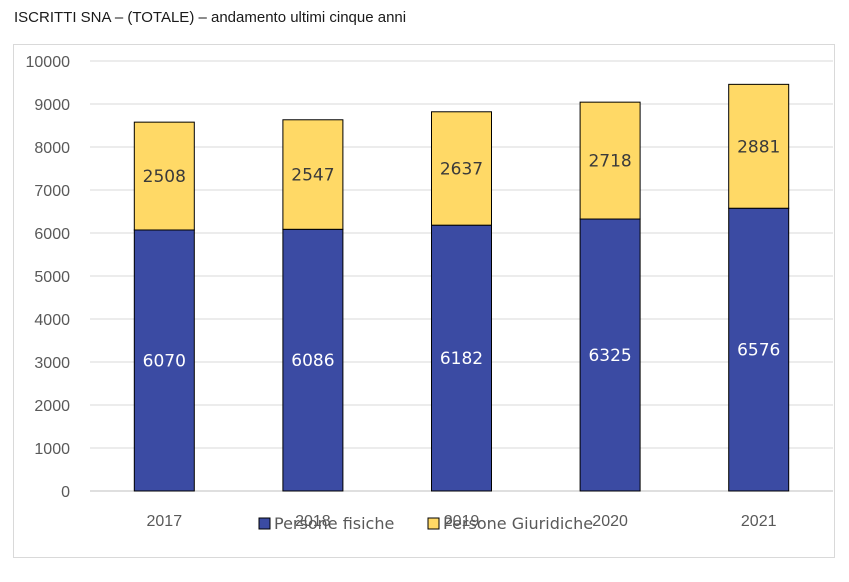  I want to click on legend-item-persone-fisiche: Persone fisiche, so click(326, 523).